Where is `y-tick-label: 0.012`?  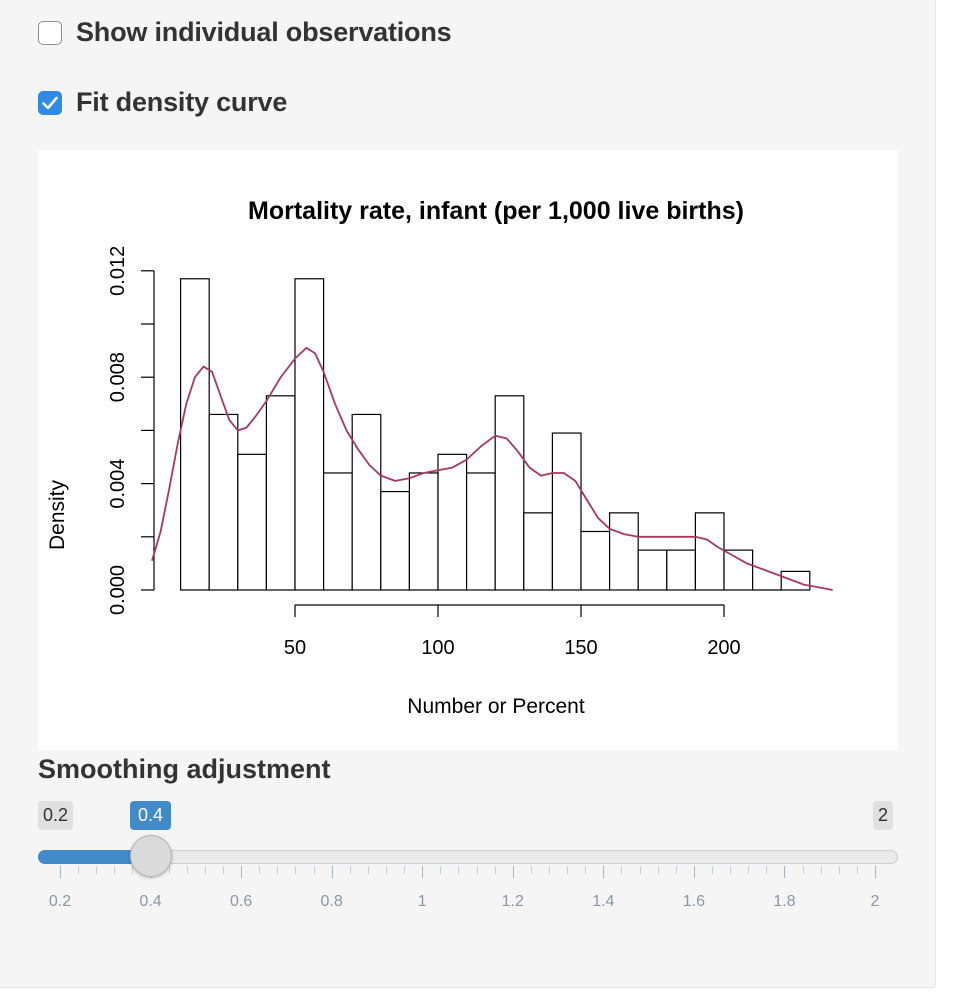 y-tick-label: 0.012 is located at coordinates (118, 271).